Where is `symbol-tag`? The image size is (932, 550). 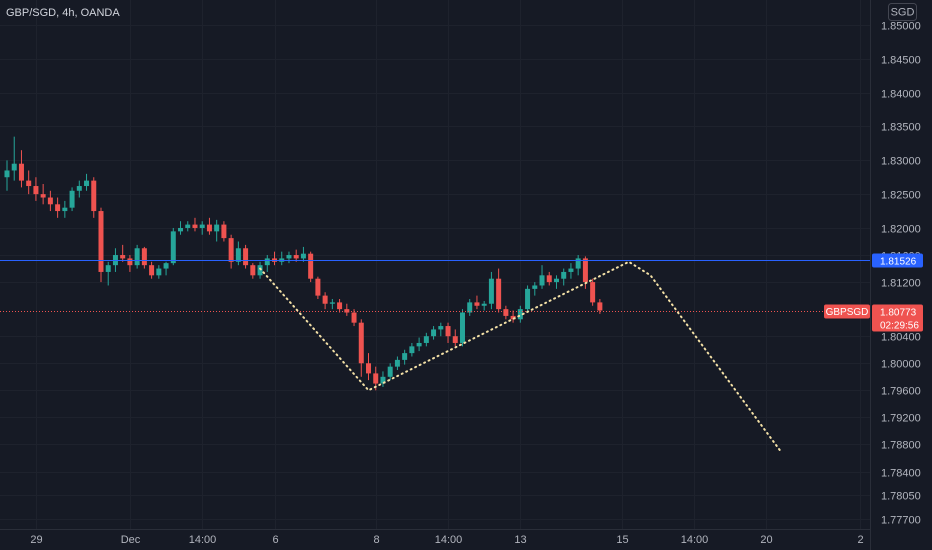 symbol-tag is located at coordinates (847, 311).